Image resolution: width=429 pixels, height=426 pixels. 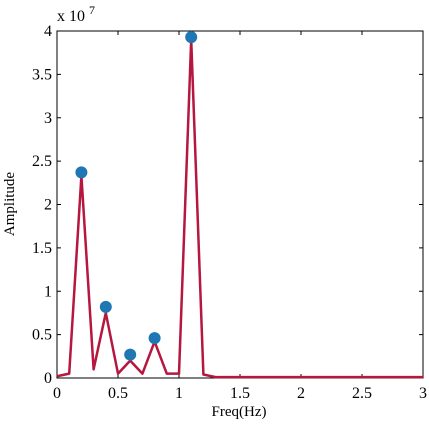 What do you see at coordinates (240, 393) in the screenshot?
I see `x-tick-label: 1.5` at bounding box center [240, 393].